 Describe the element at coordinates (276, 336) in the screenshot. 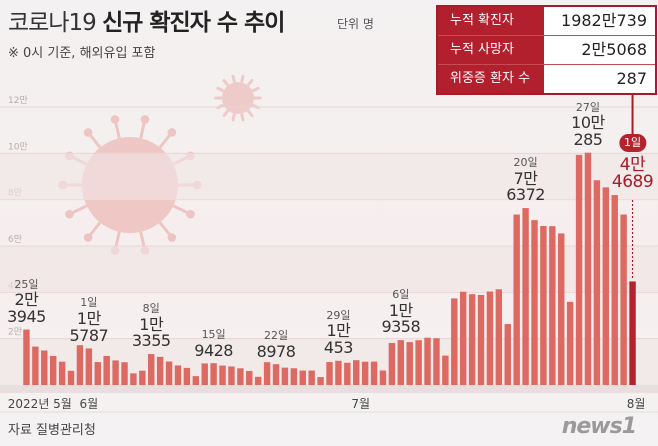

I see `annotation-day: 22일` at that location.